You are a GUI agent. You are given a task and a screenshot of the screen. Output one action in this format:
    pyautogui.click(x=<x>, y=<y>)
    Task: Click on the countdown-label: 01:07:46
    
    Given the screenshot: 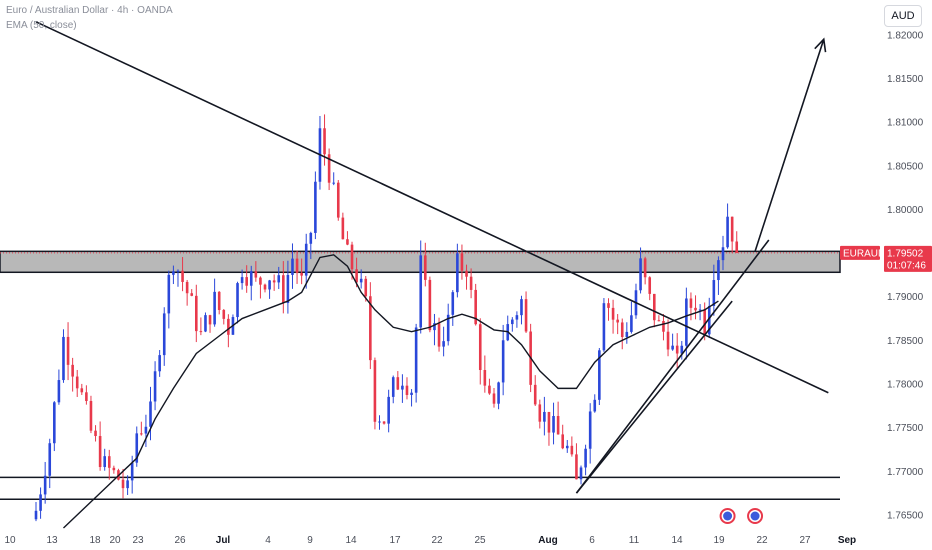 What is the action you would take?
    pyautogui.click(x=906, y=265)
    